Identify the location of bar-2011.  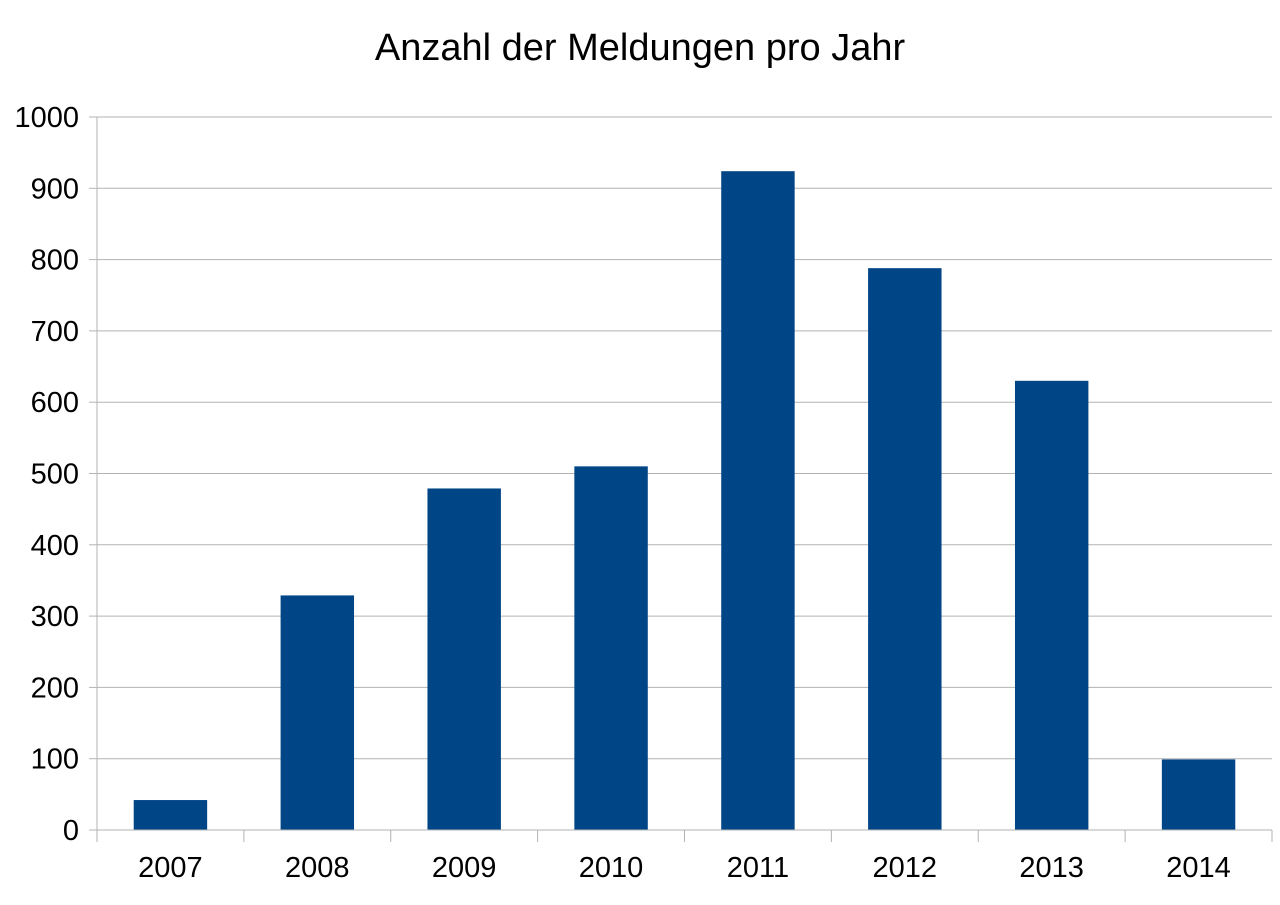
(758, 501).